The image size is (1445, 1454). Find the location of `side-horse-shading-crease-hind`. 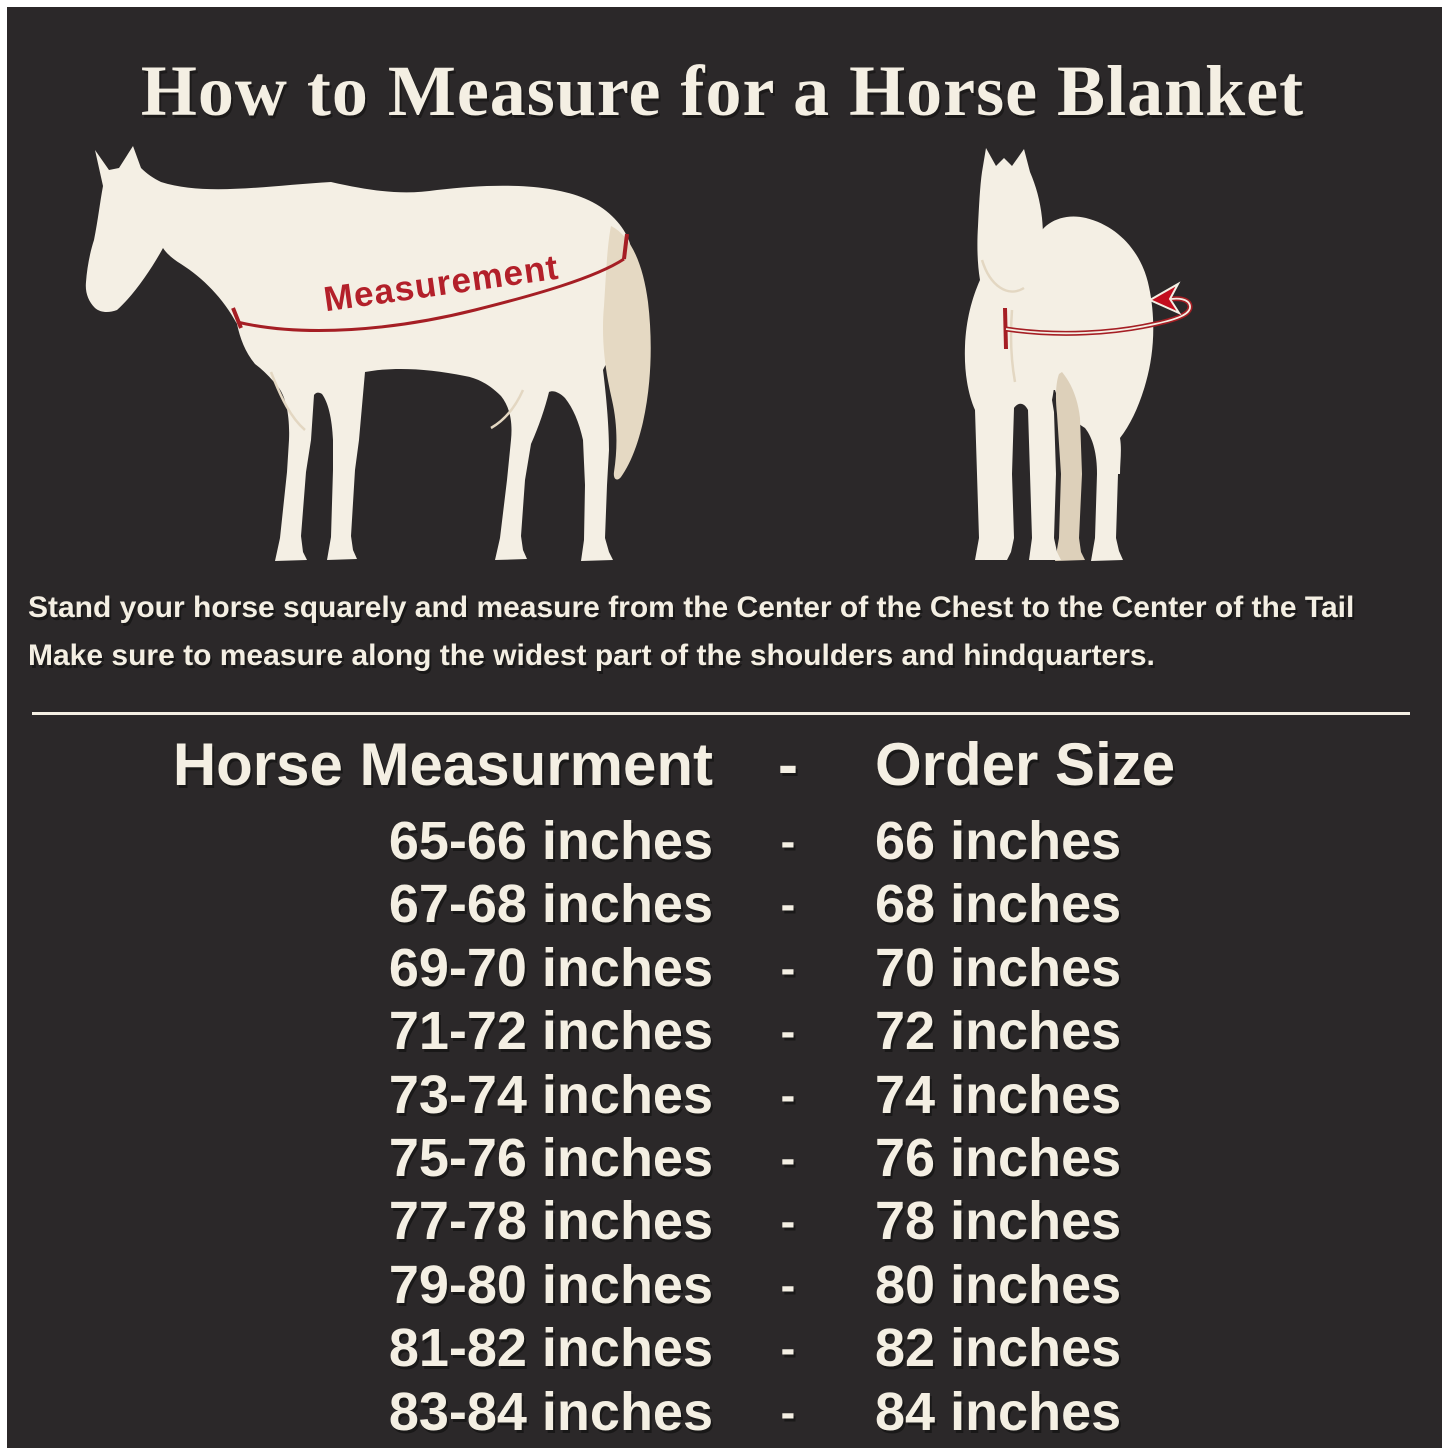

side-horse-shading-crease-hind is located at coordinates (507, 409).